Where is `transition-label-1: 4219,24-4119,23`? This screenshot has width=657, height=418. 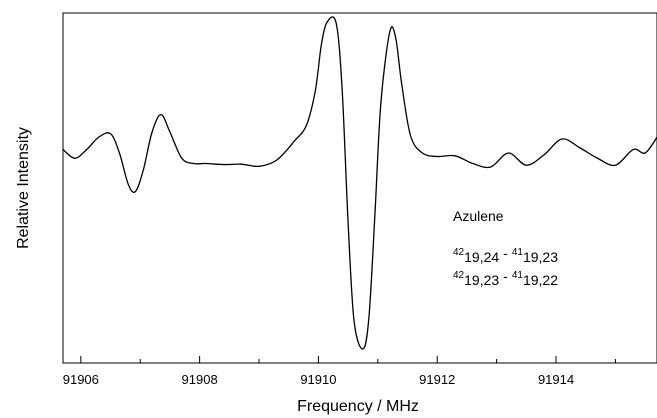 transition-label-1: 4219,24-4119,23 is located at coordinates (505, 255).